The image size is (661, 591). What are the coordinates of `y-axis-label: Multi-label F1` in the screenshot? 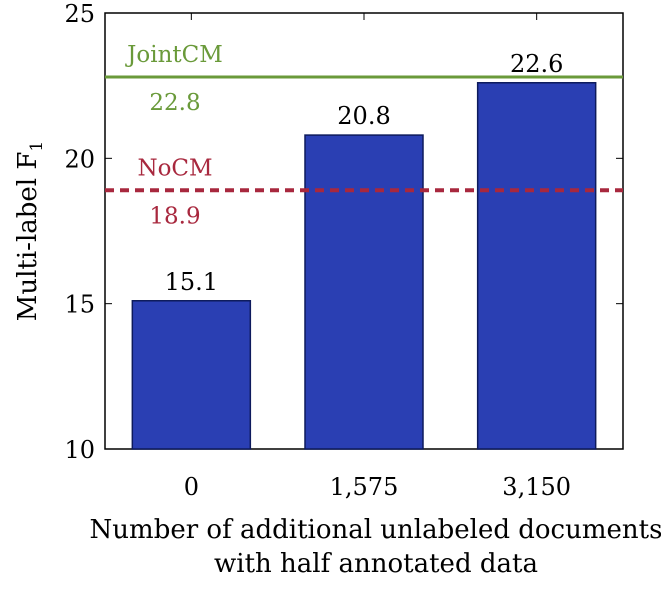 It's located at (30, 231).